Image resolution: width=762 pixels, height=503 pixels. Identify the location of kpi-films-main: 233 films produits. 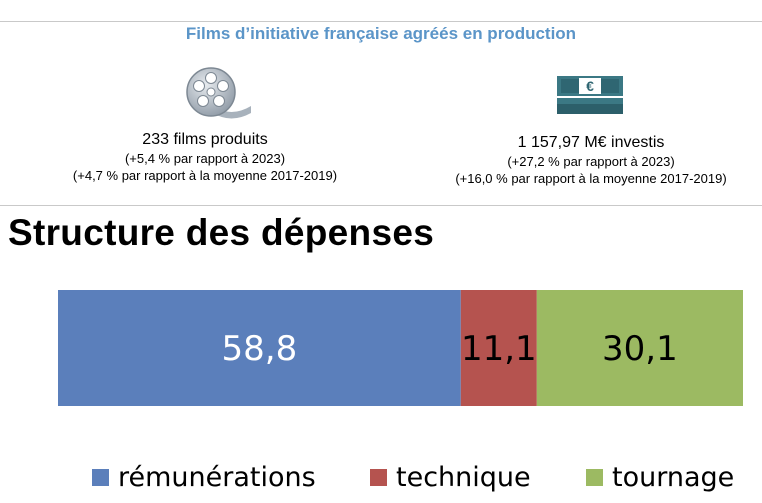
(205, 139).